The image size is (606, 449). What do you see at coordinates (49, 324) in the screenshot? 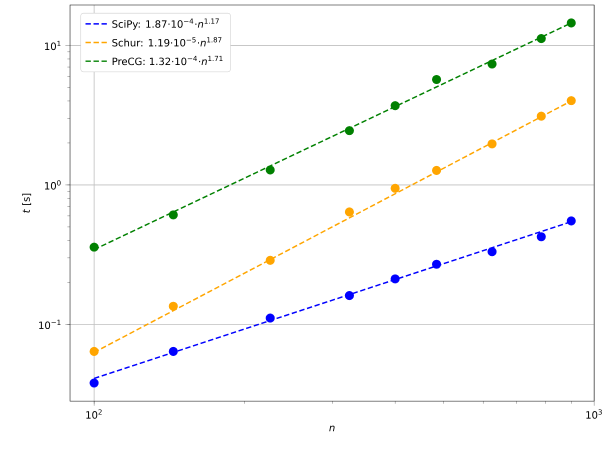
I see `y-tick-label: 10$^{−1}$` at bounding box center [49, 324].